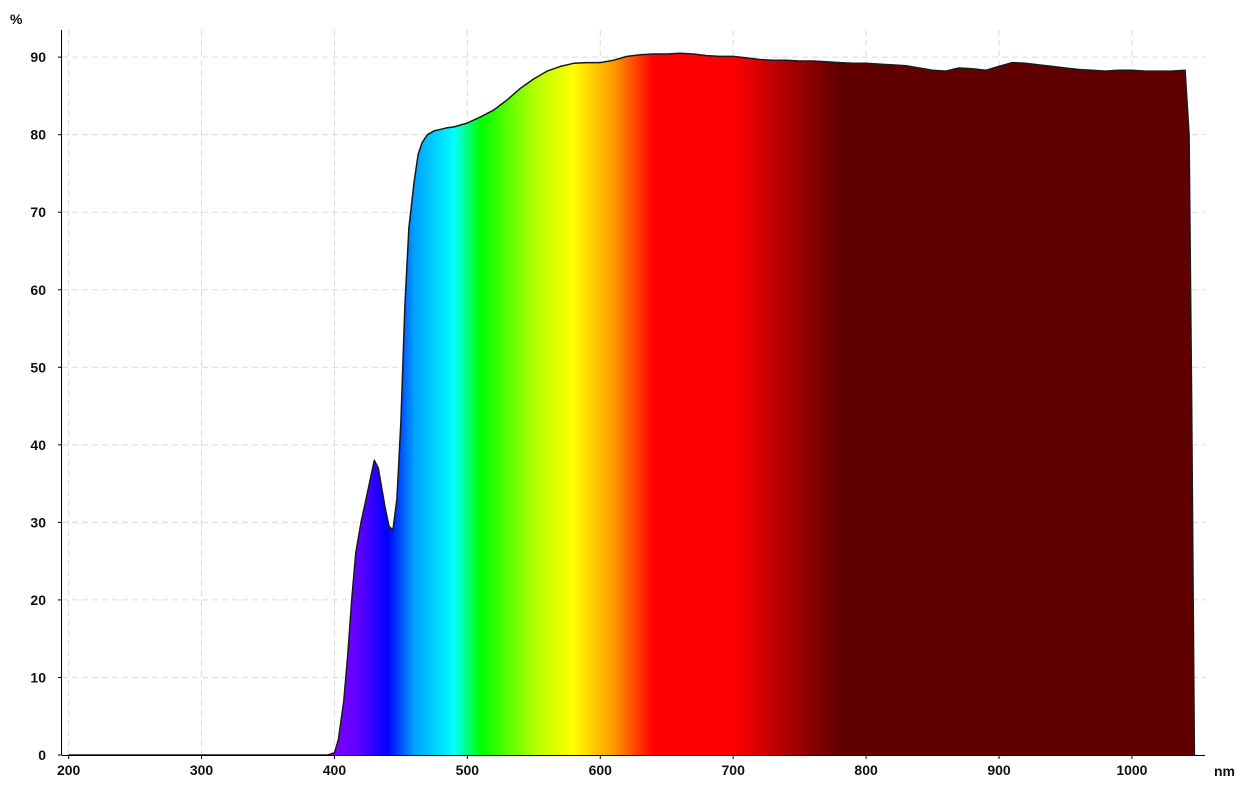 The width and height of the screenshot is (1242, 809). I want to click on x-tick-label: 500, so click(468, 770).